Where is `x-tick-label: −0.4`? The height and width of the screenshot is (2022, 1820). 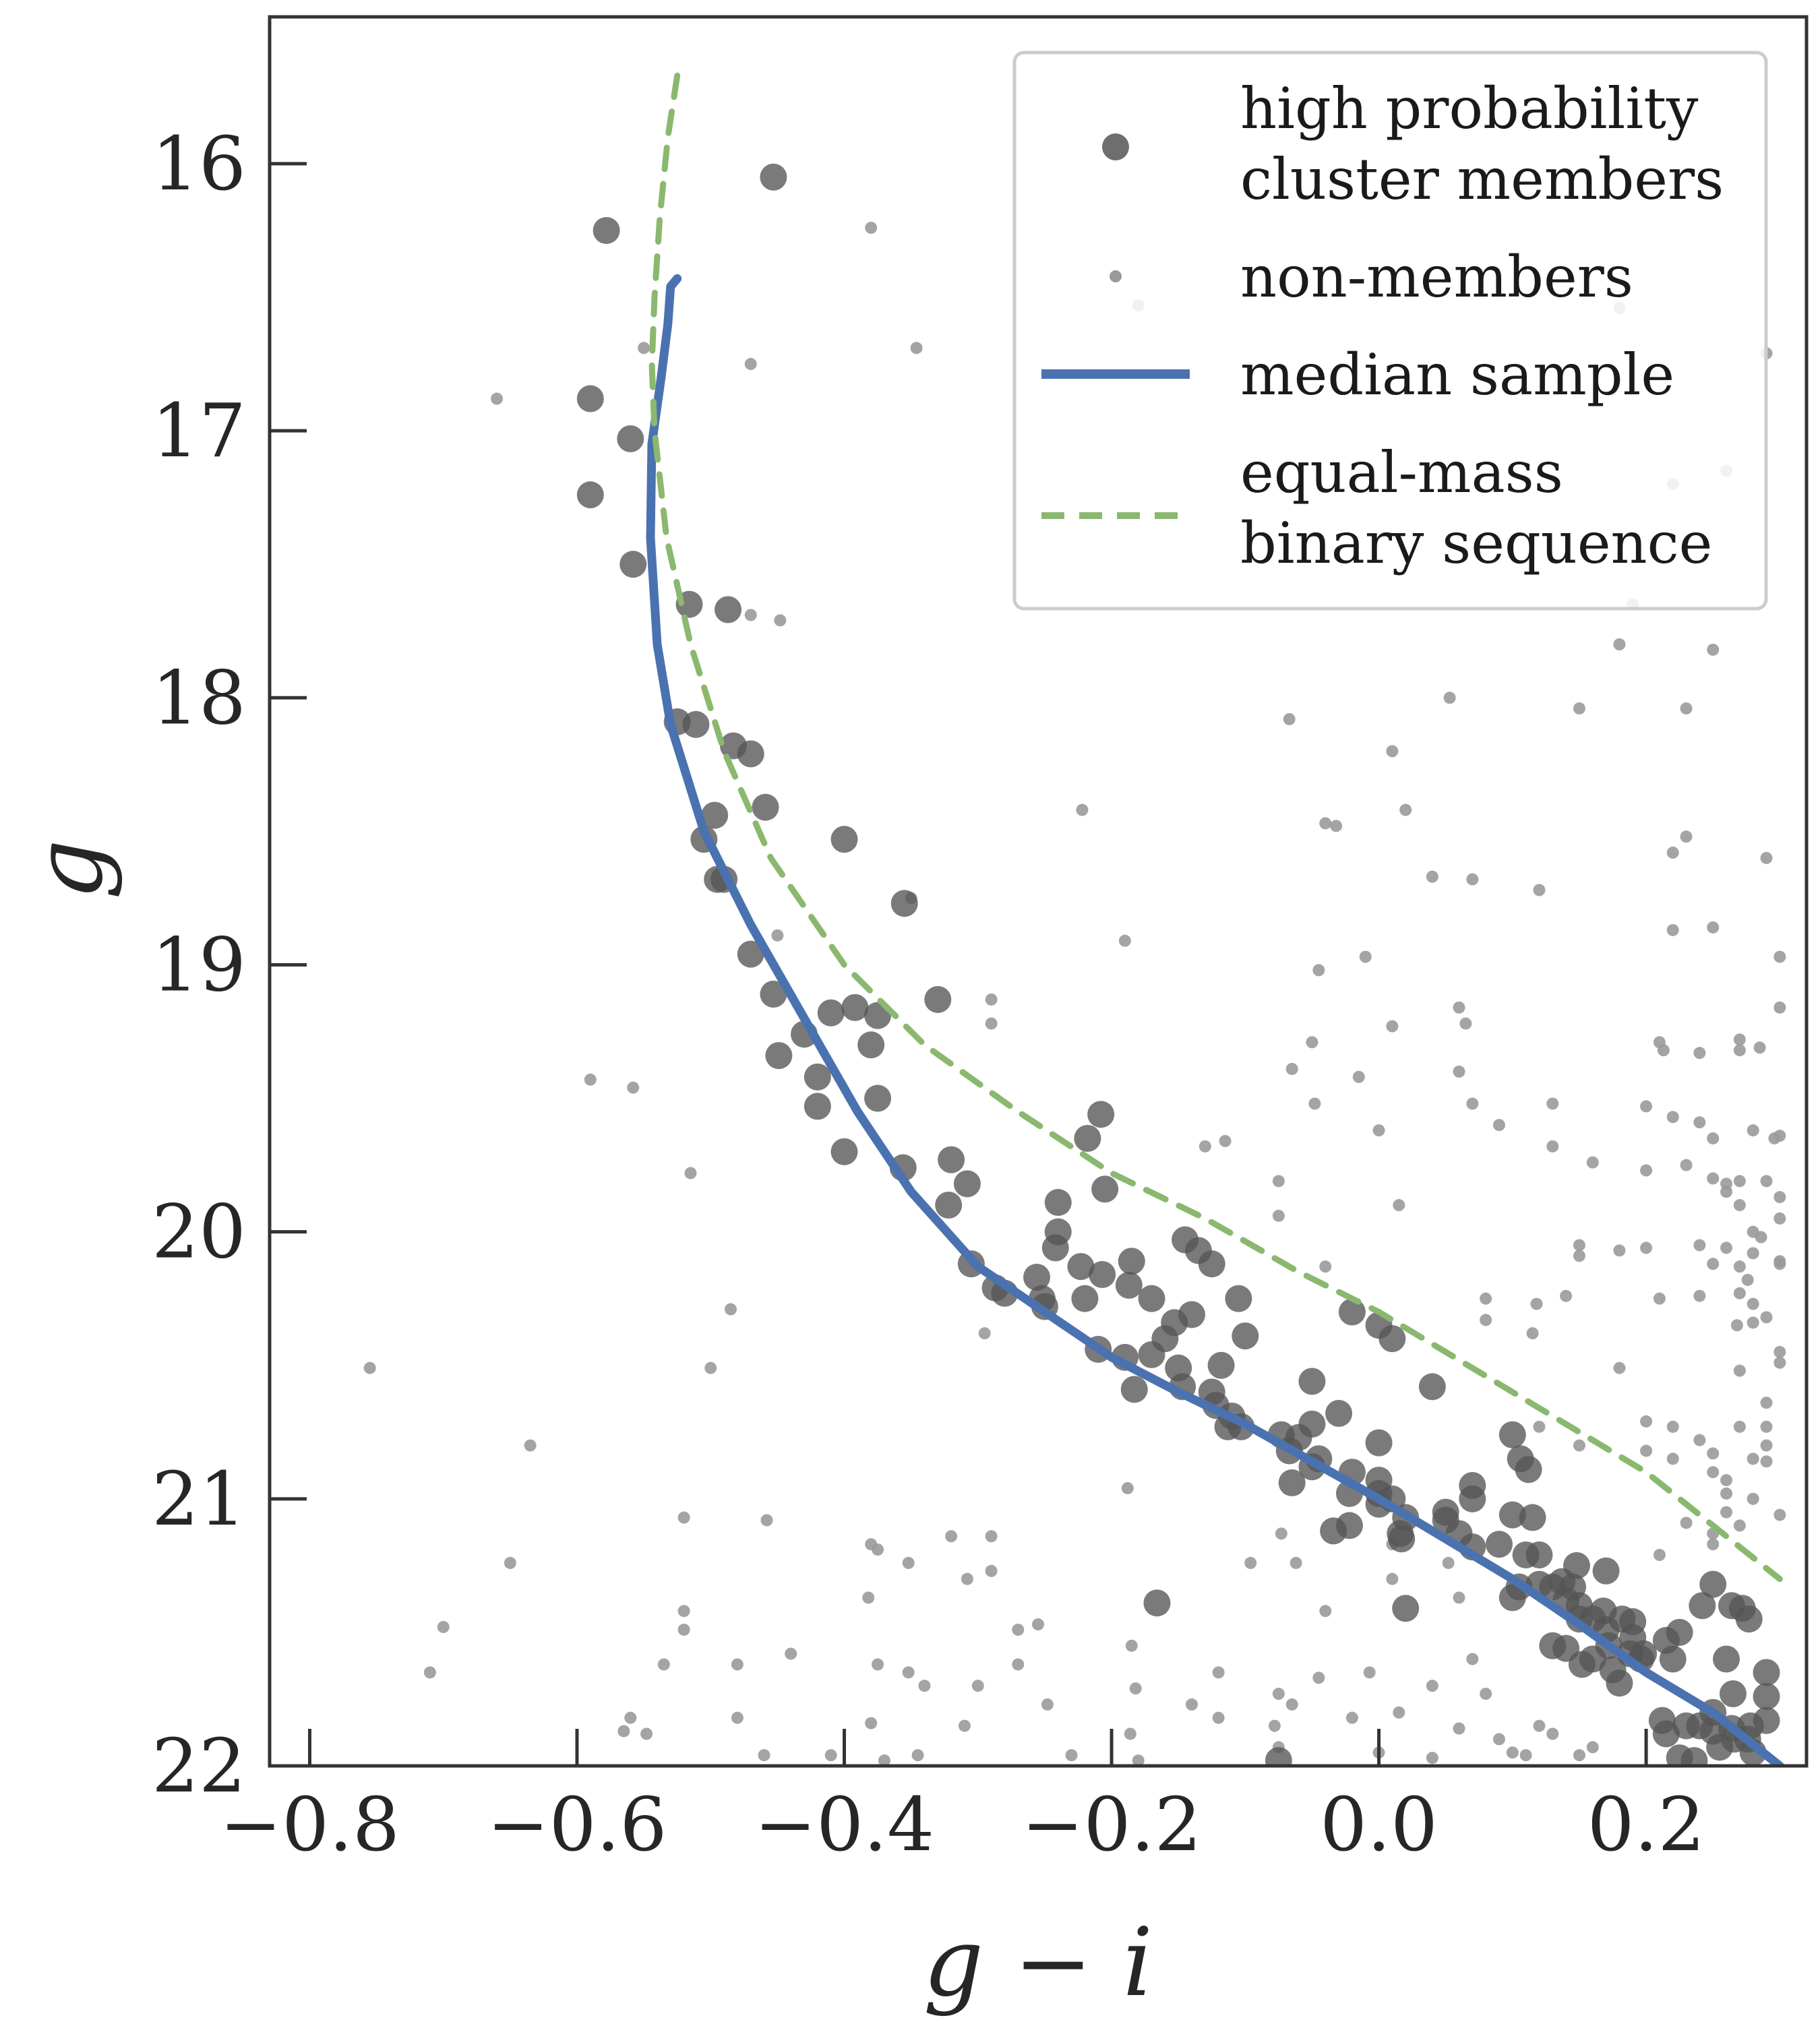
x-tick-label: −0.4 is located at coordinates (844, 1824).